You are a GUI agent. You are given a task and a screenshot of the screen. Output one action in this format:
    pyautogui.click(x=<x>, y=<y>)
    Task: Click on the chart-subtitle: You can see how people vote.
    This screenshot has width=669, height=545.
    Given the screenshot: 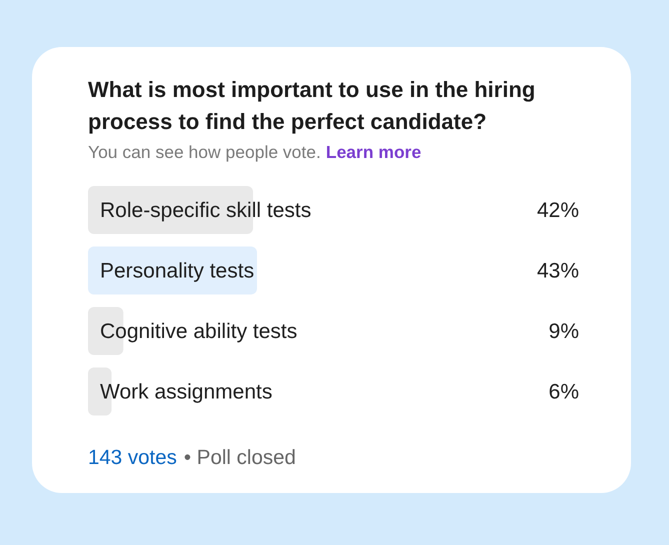 What is the action you would take?
    pyautogui.click(x=204, y=152)
    